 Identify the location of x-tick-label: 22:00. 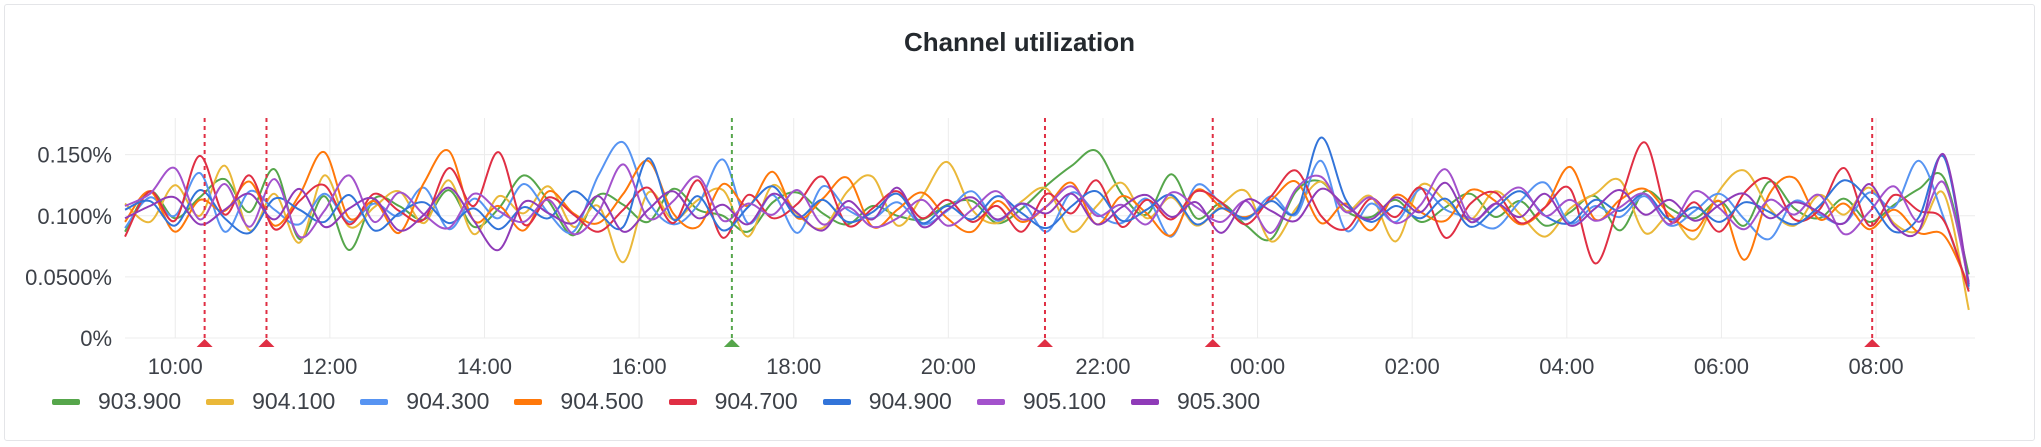
(1102, 366).